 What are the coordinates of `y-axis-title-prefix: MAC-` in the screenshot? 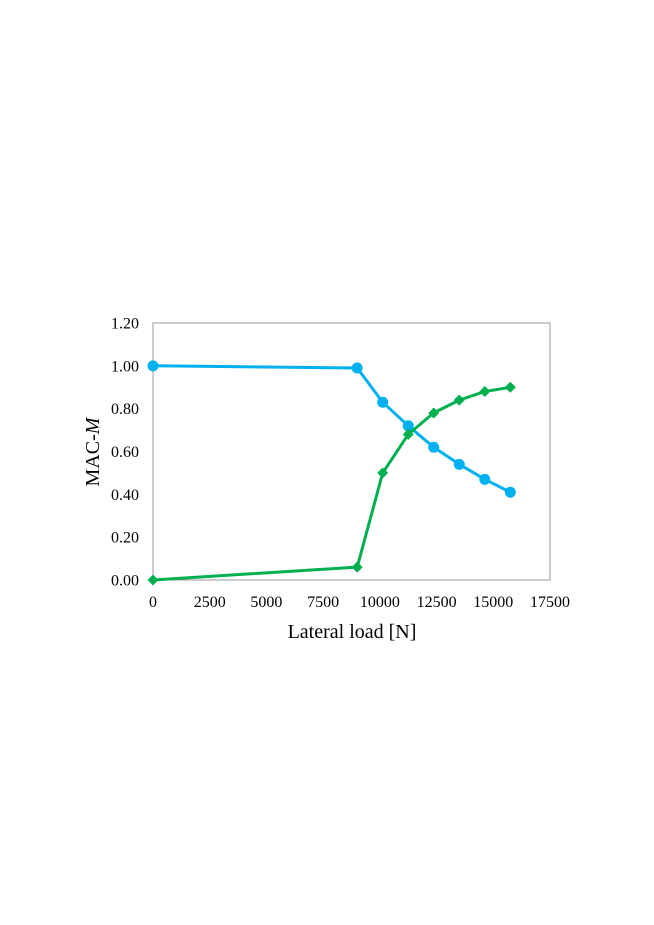 It's located at (93, 460).